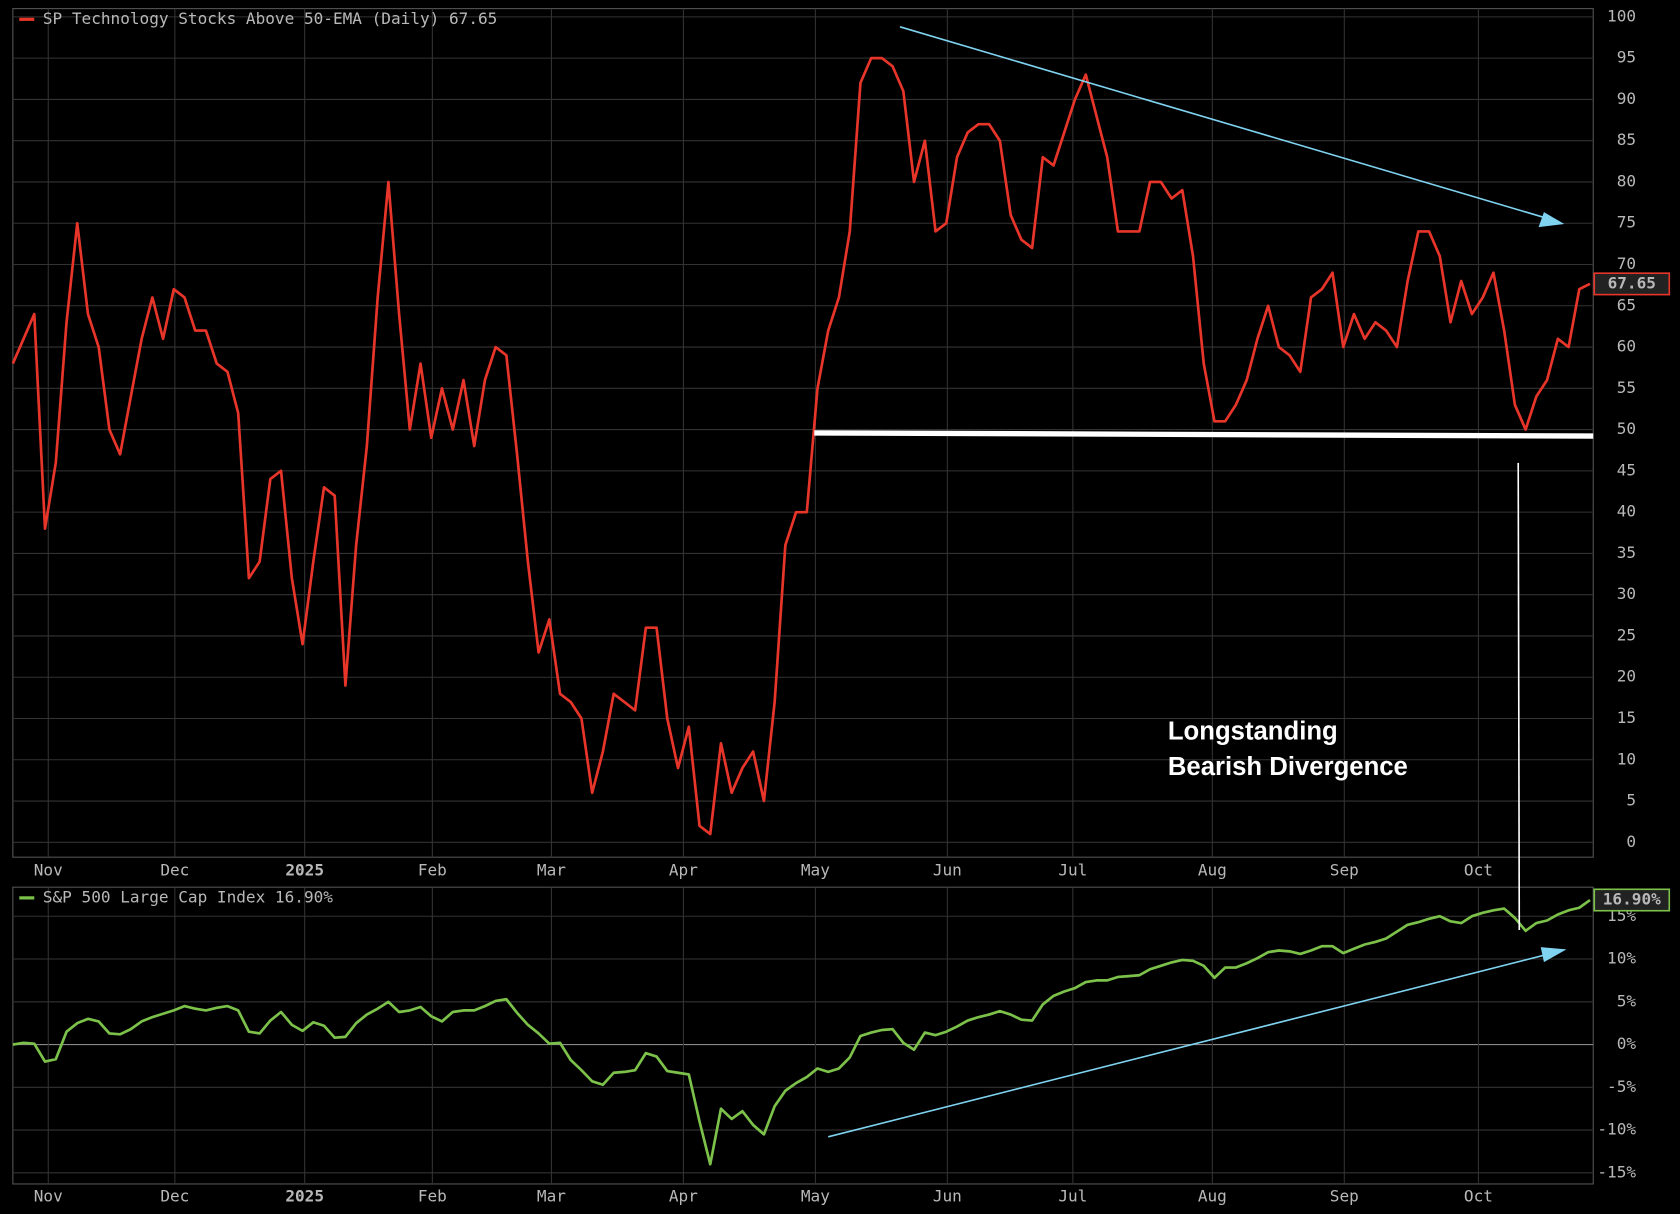  Describe the element at coordinates (1626, 222) in the screenshot. I see `y-tick-label: 75` at that location.